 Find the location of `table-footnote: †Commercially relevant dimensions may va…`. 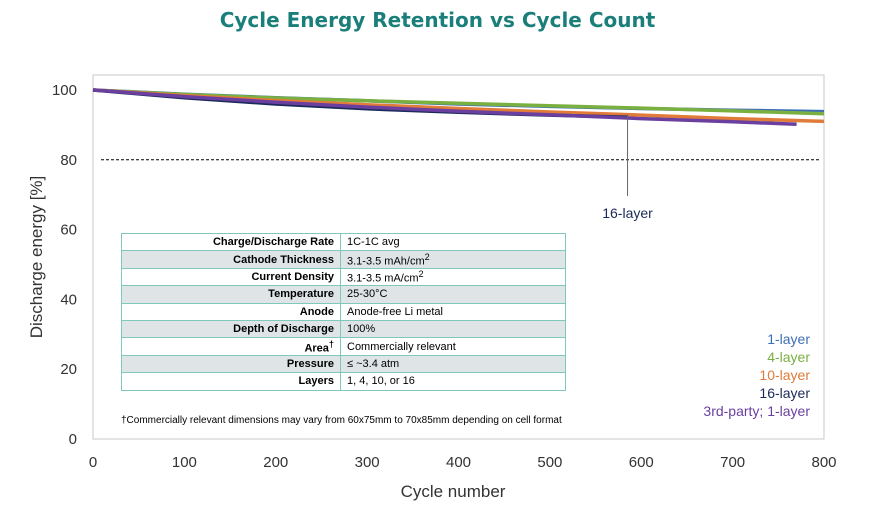

table-footnote: †Commercially relevant dimensions may va… is located at coordinates (341, 420).